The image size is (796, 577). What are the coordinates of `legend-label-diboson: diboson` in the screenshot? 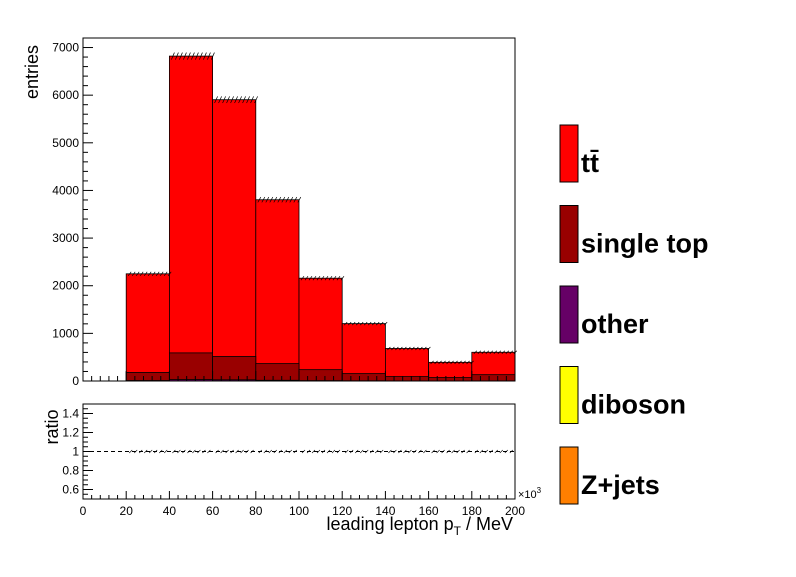 It's located at (633, 405).